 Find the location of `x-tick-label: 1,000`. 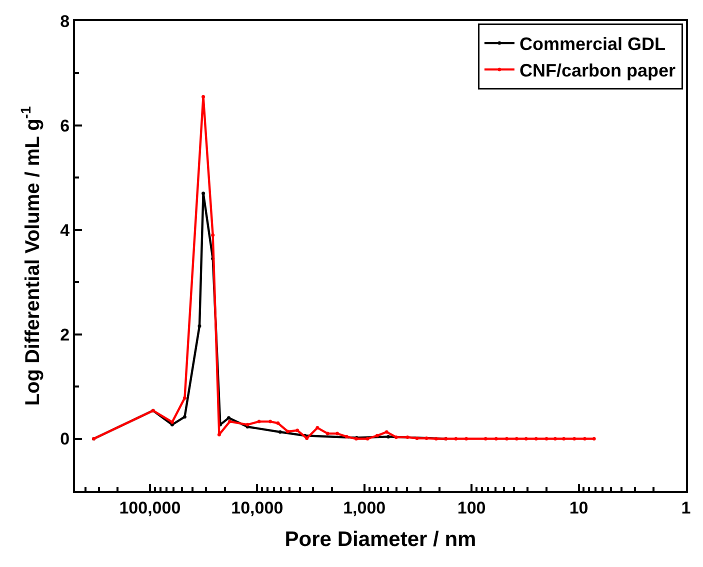

x-tick-label: 1,000 is located at coordinates (364, 508).